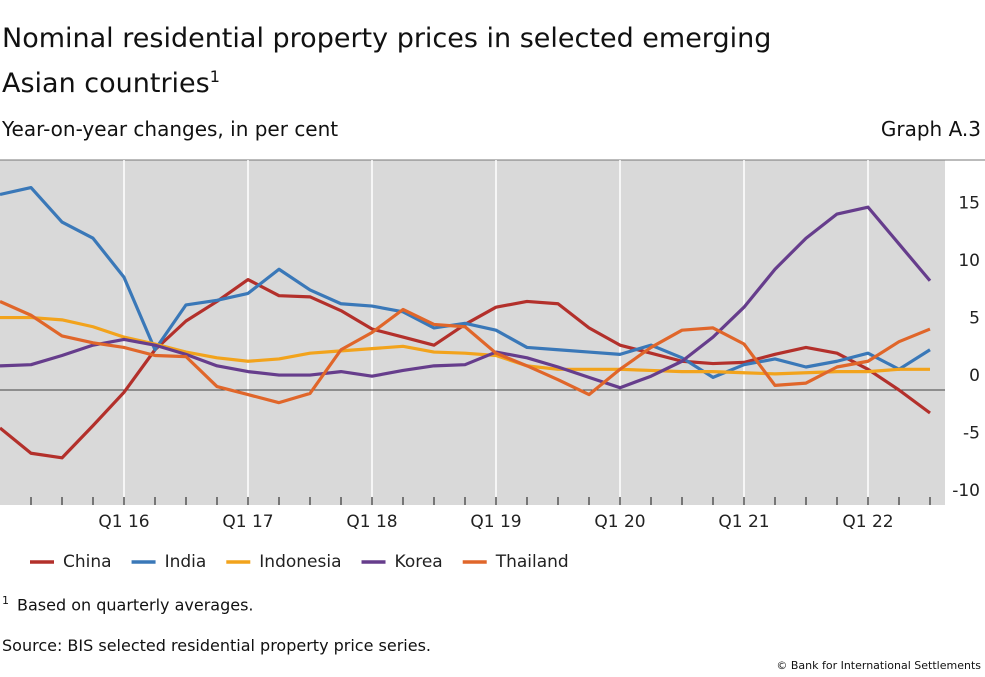 The height and width of the screenshot is (677, 985). I want to click on legend-item: China, so click(71, 562).